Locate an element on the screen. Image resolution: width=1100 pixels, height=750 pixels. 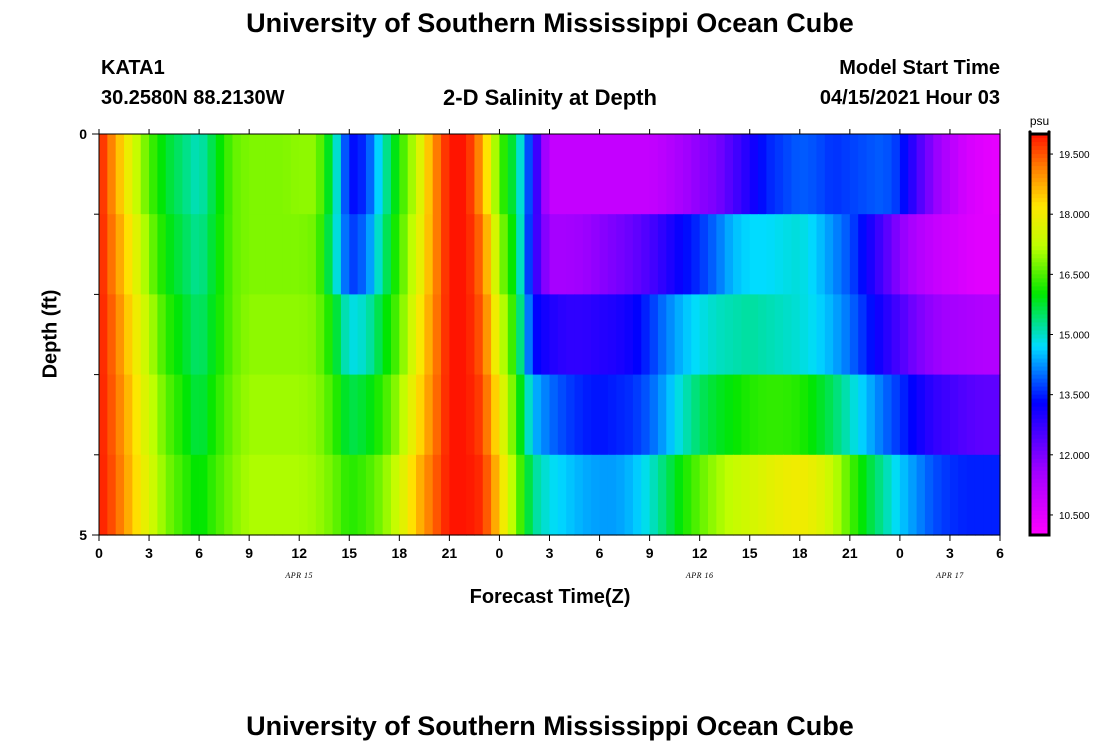
date-label: APR 15 is located at coordinates (299, 575).